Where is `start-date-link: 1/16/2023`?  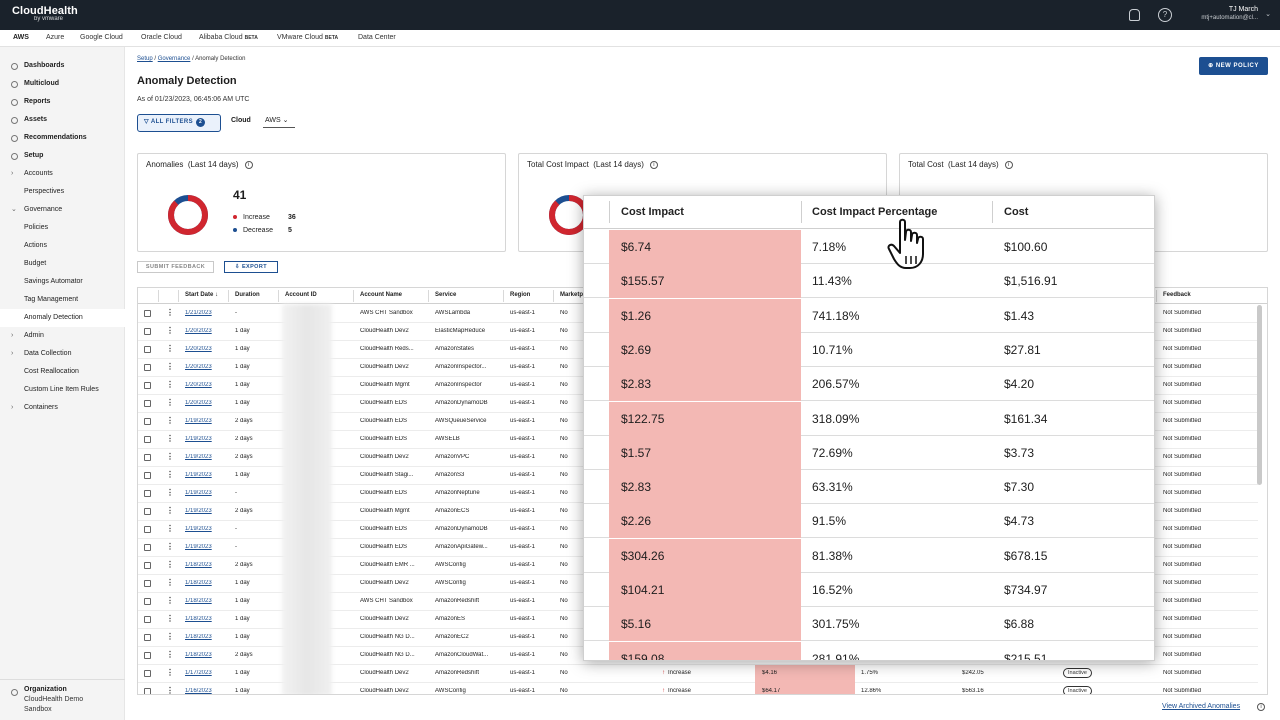
start-date-link: 1/16/2023 is located at coordinates (198, 691).